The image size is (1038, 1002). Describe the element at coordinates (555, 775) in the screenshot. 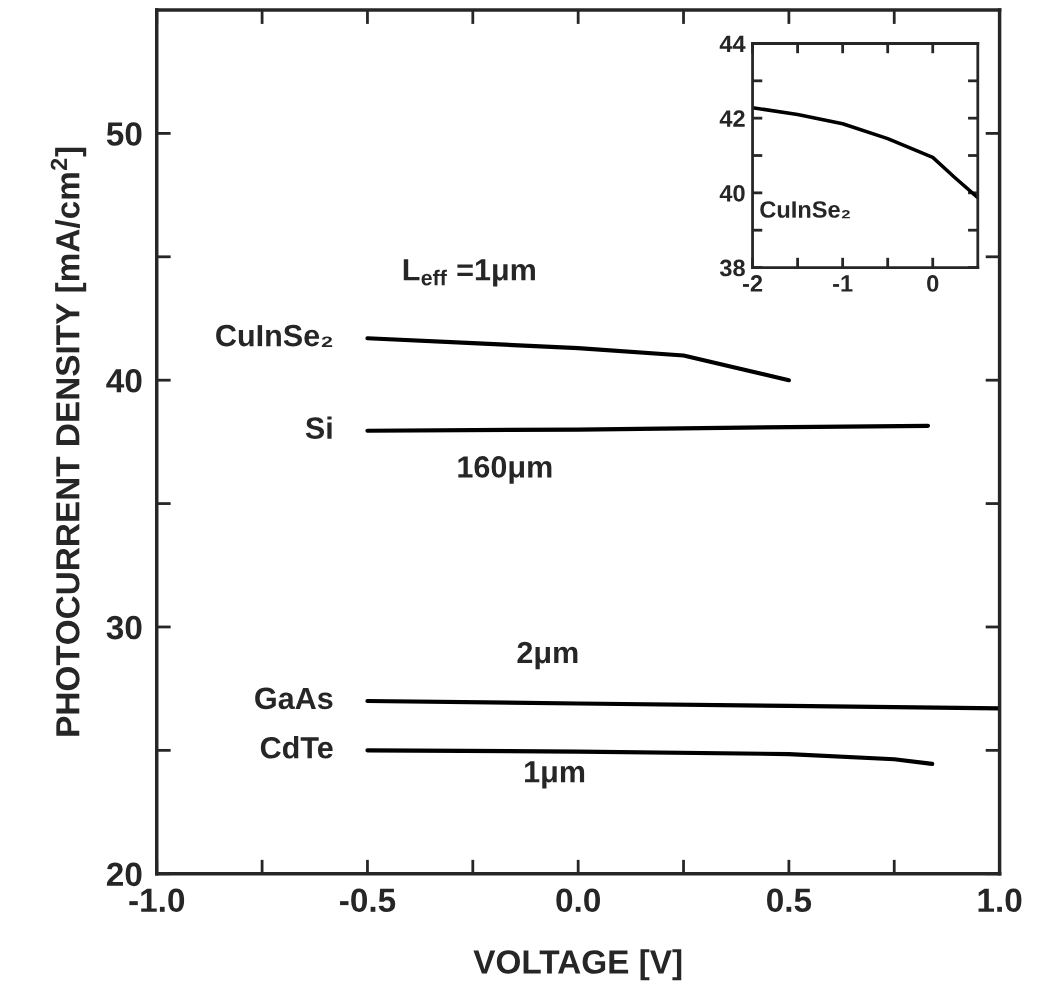

I see `annotation: 1μm` at that location.